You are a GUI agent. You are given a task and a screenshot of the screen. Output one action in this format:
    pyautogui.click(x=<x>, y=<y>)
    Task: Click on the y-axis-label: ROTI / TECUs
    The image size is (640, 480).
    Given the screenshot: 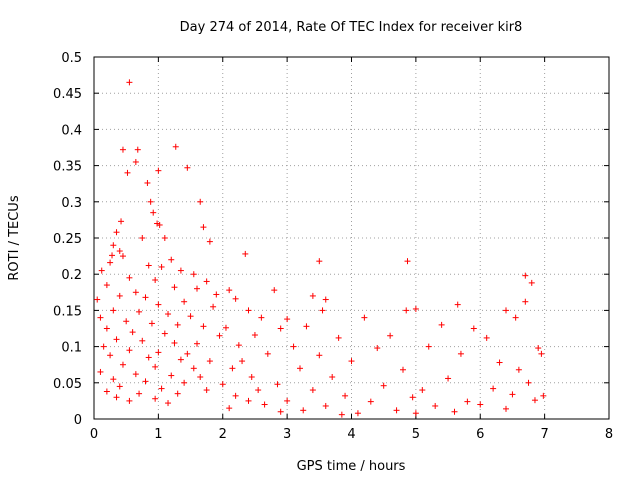 What is the action you would take?
    pyautogui.click(x=14, y=237)
    